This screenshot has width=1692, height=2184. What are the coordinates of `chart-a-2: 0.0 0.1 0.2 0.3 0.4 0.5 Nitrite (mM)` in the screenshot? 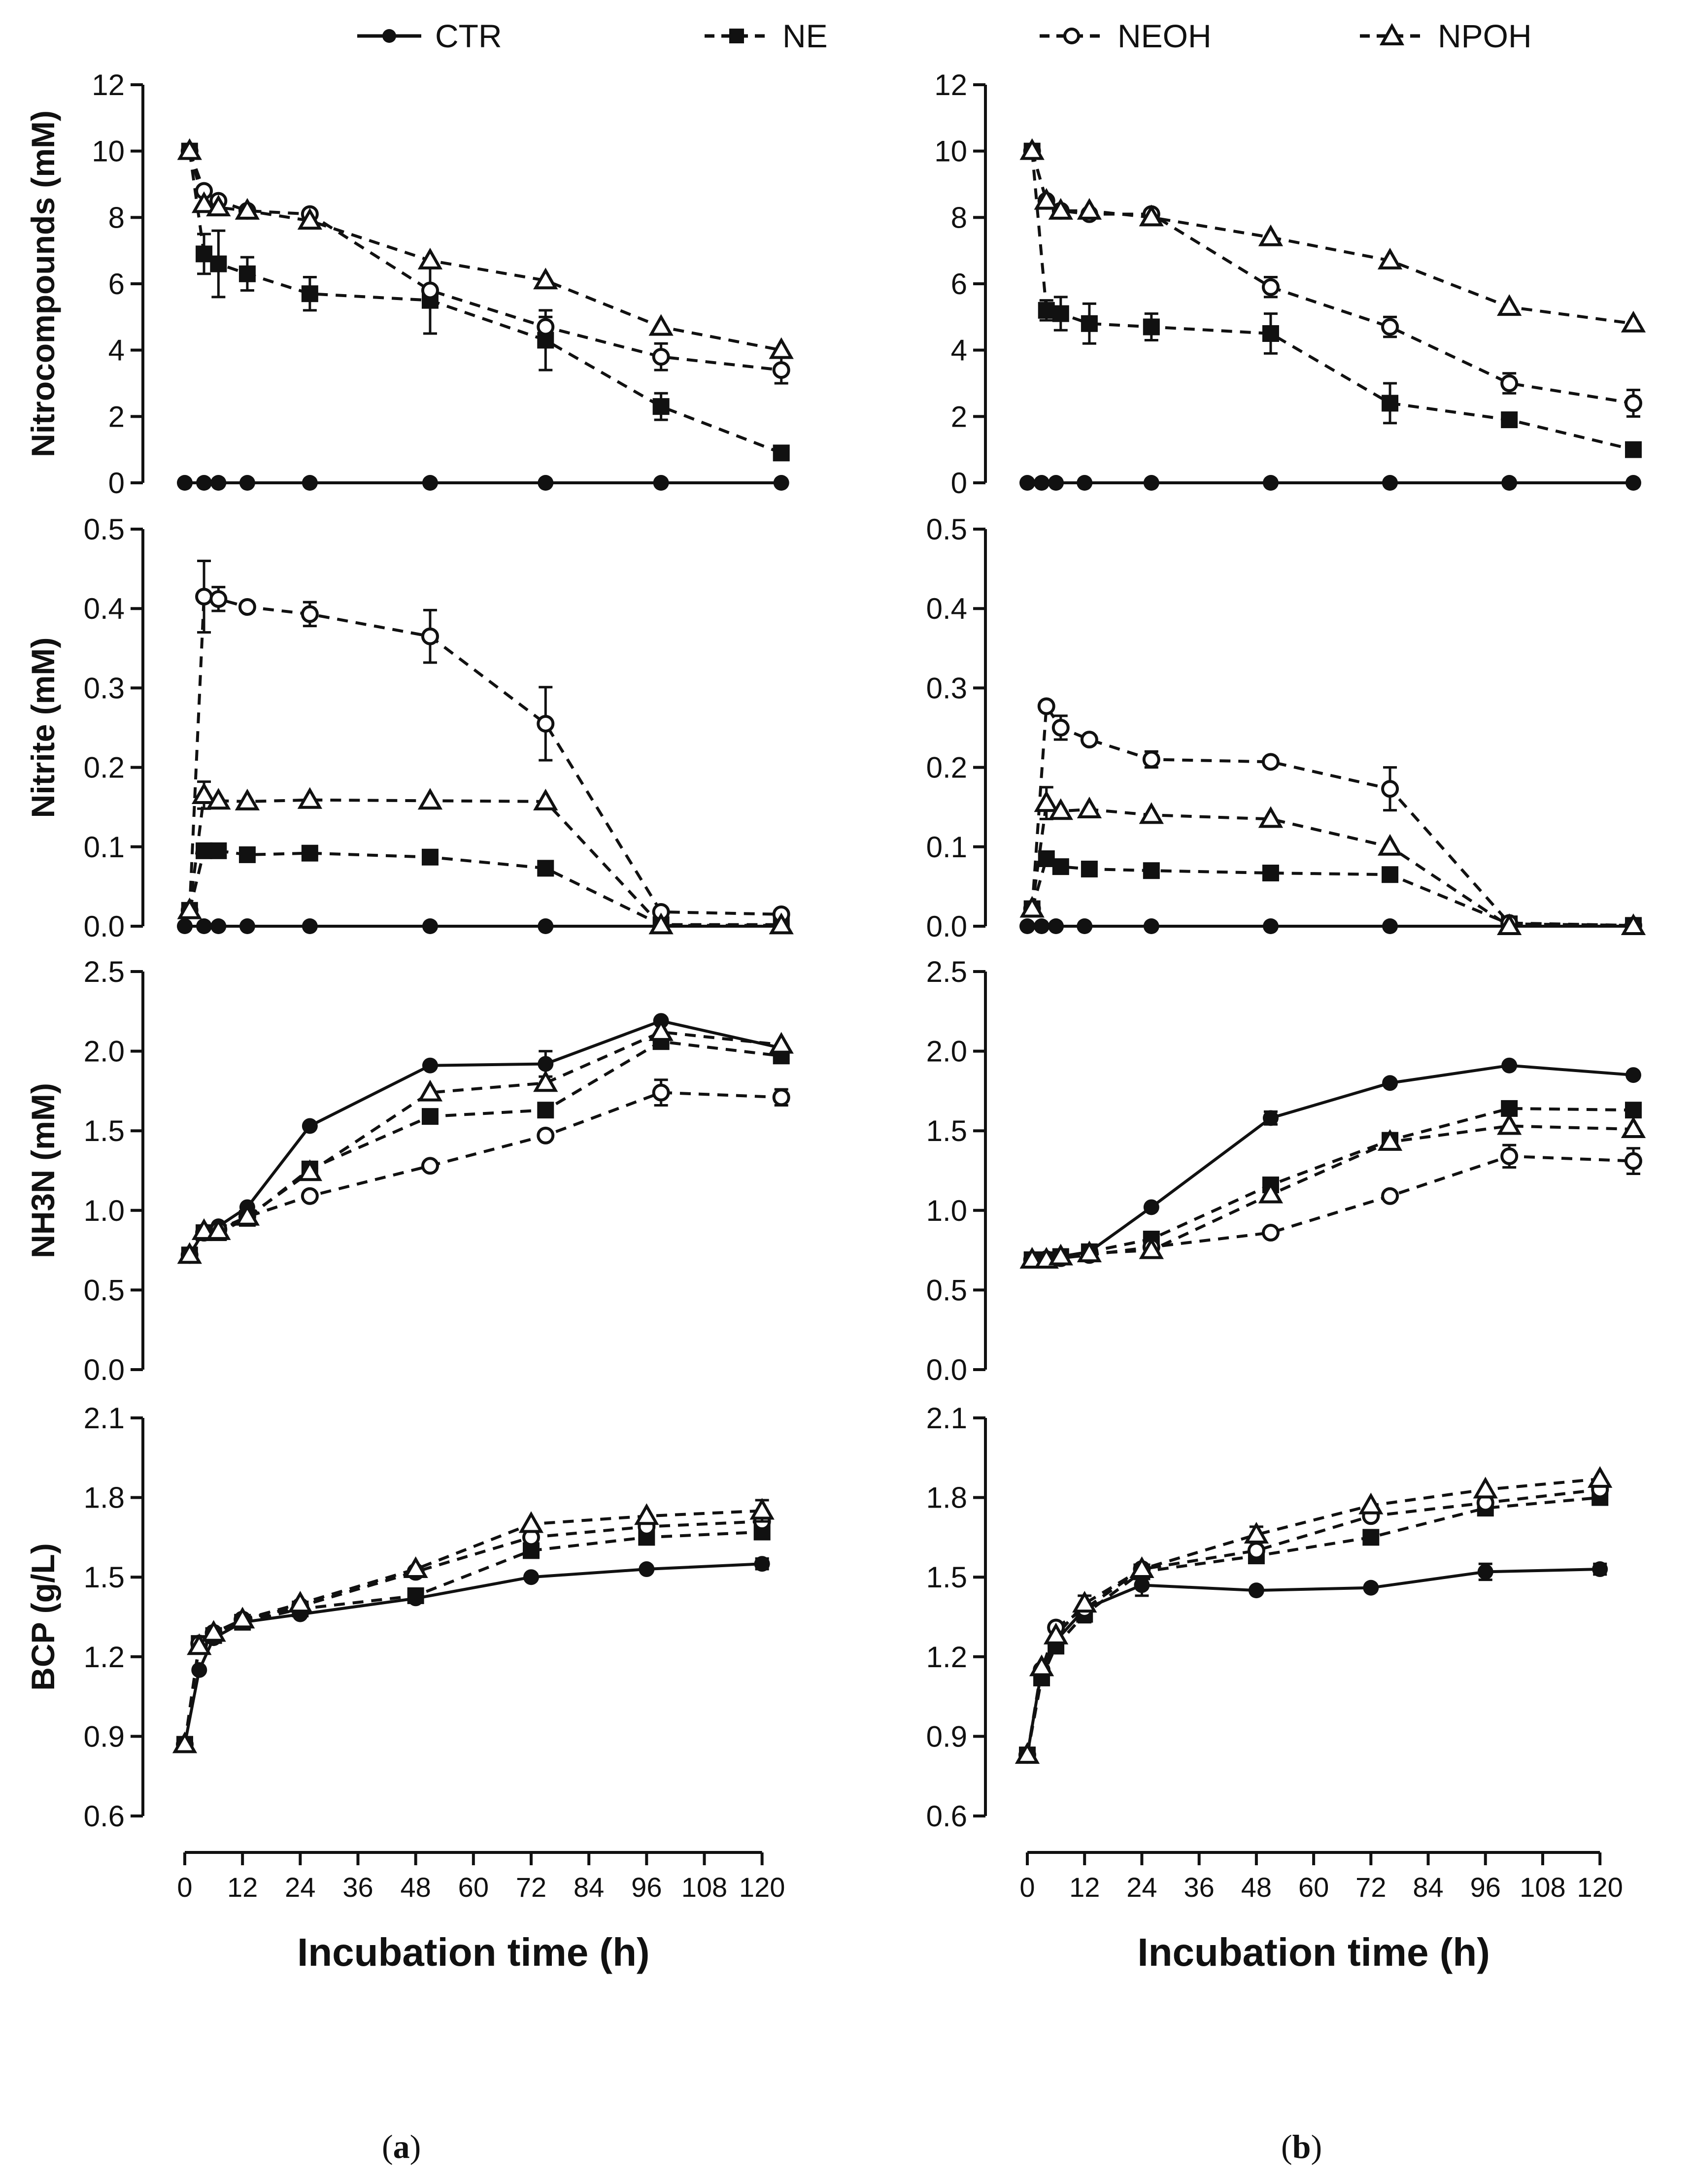 It's located at (409, 728).